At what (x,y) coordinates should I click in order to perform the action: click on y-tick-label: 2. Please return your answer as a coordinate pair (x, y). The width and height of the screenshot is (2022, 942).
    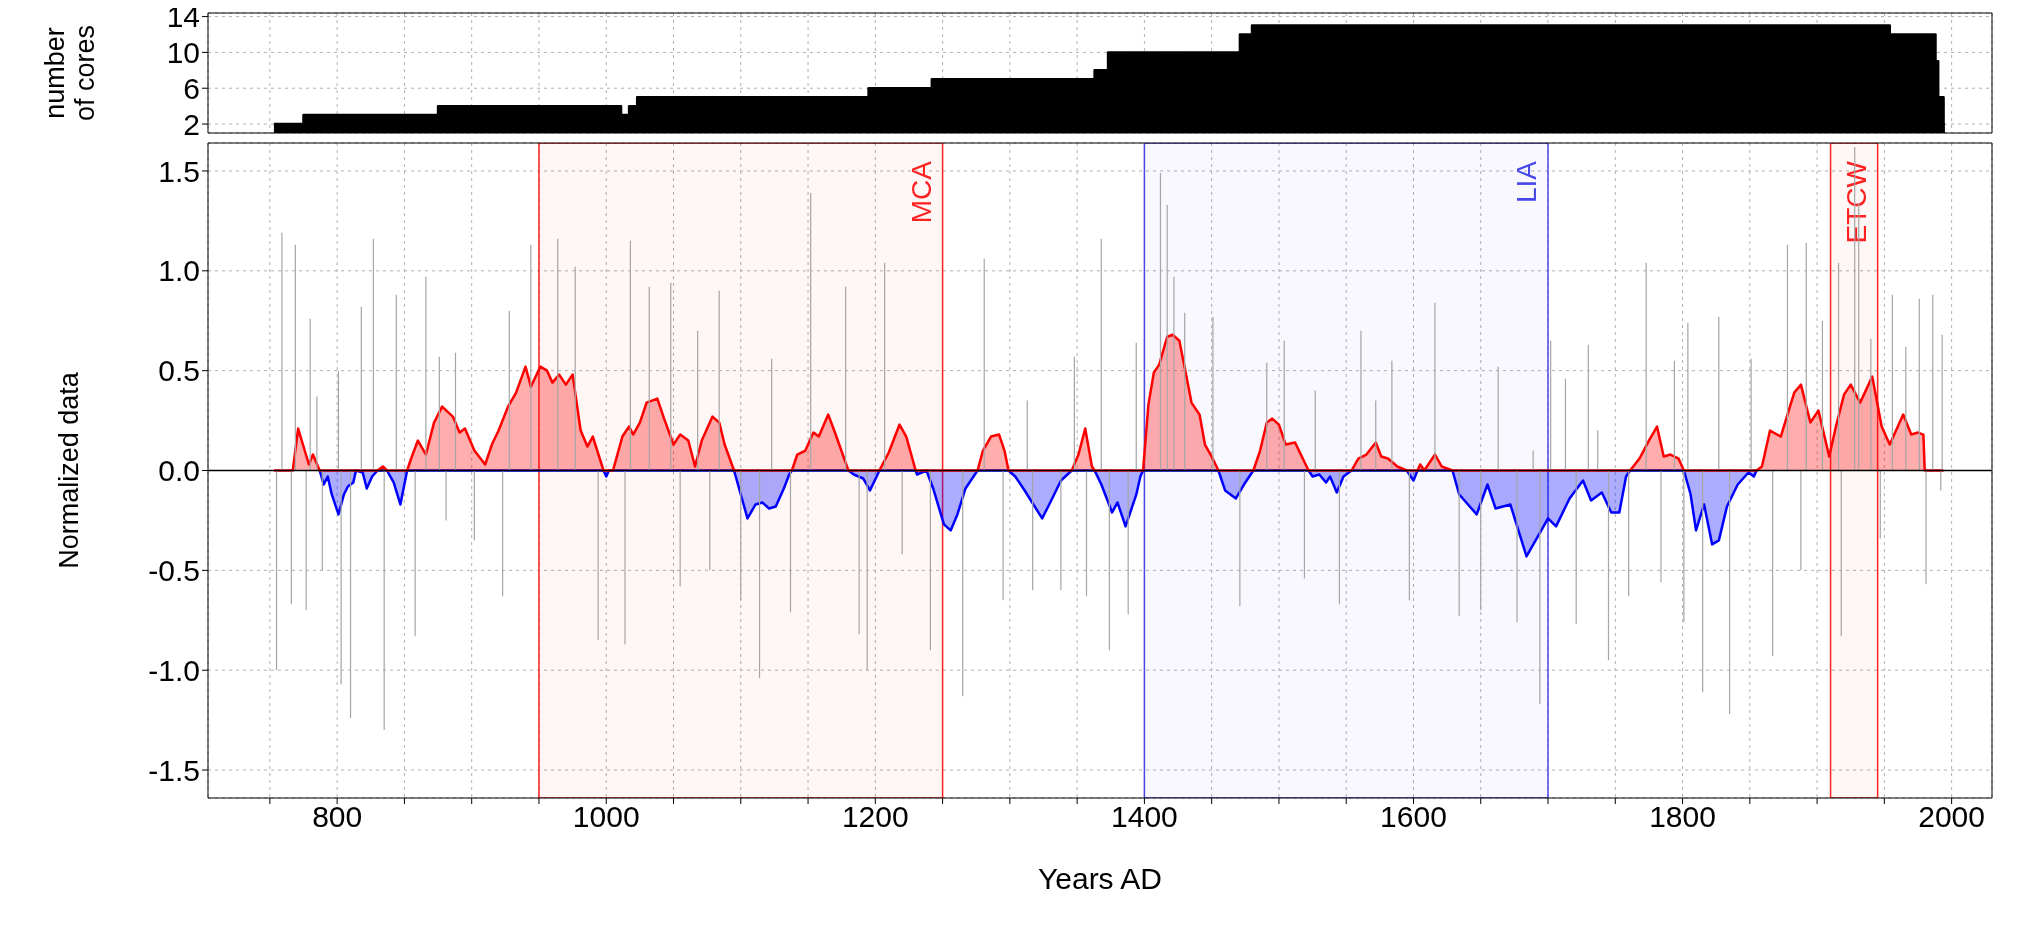
    Looking at the image, I should click on (191, 124).